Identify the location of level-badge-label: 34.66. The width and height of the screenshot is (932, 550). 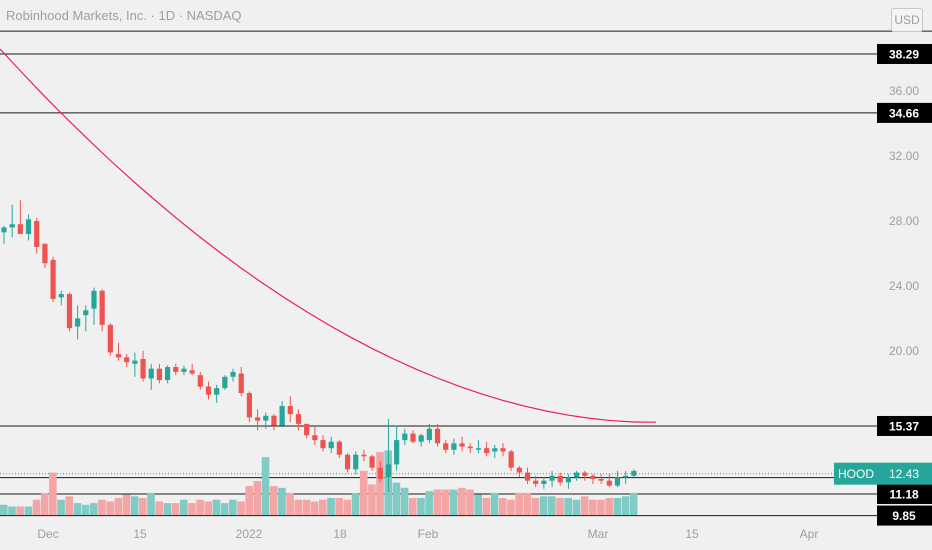
(904, 113).